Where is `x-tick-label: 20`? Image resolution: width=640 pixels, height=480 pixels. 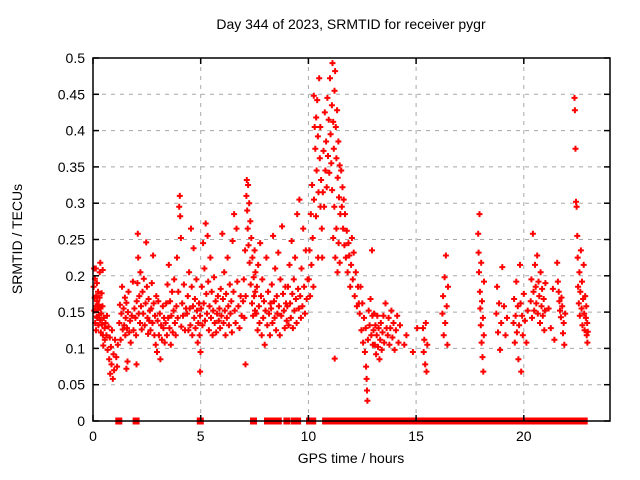 x-tick-label: 20 is located at coordinates (524, 436).